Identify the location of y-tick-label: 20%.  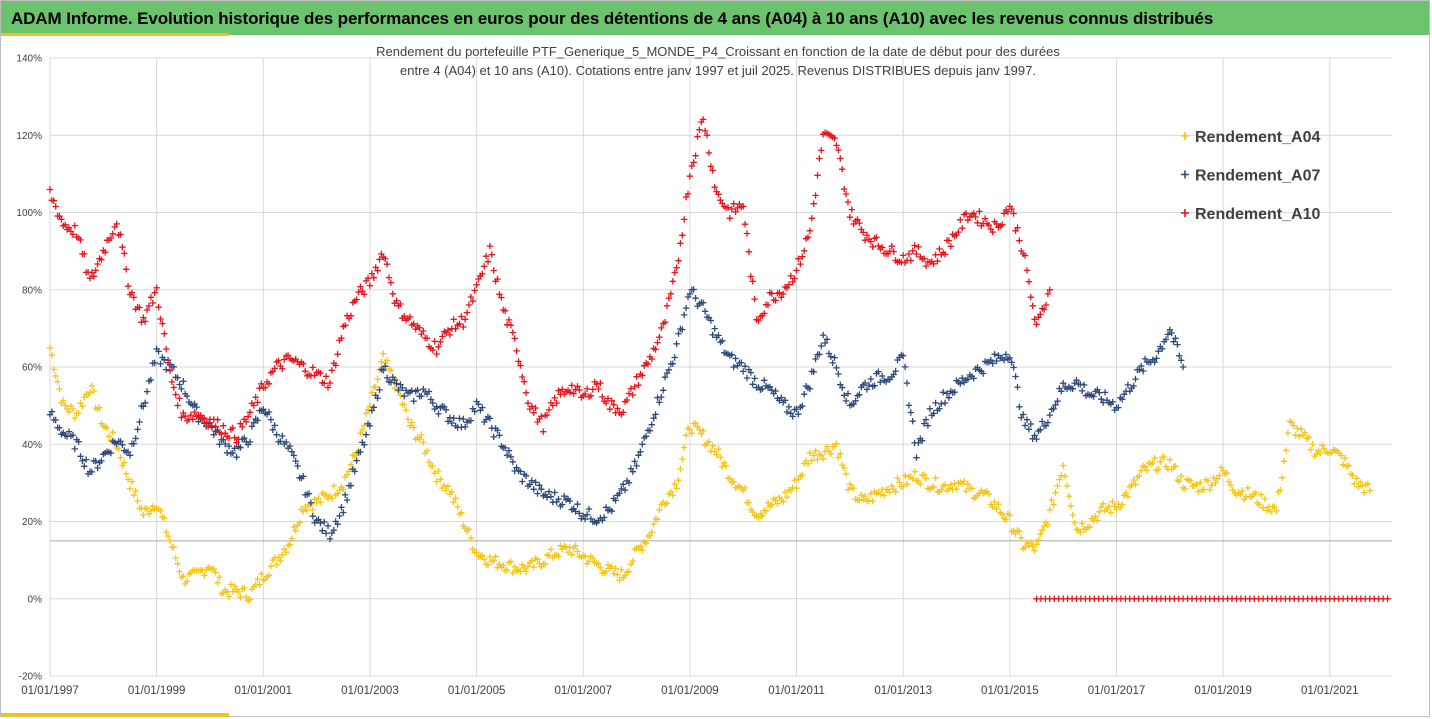
(32, 522).